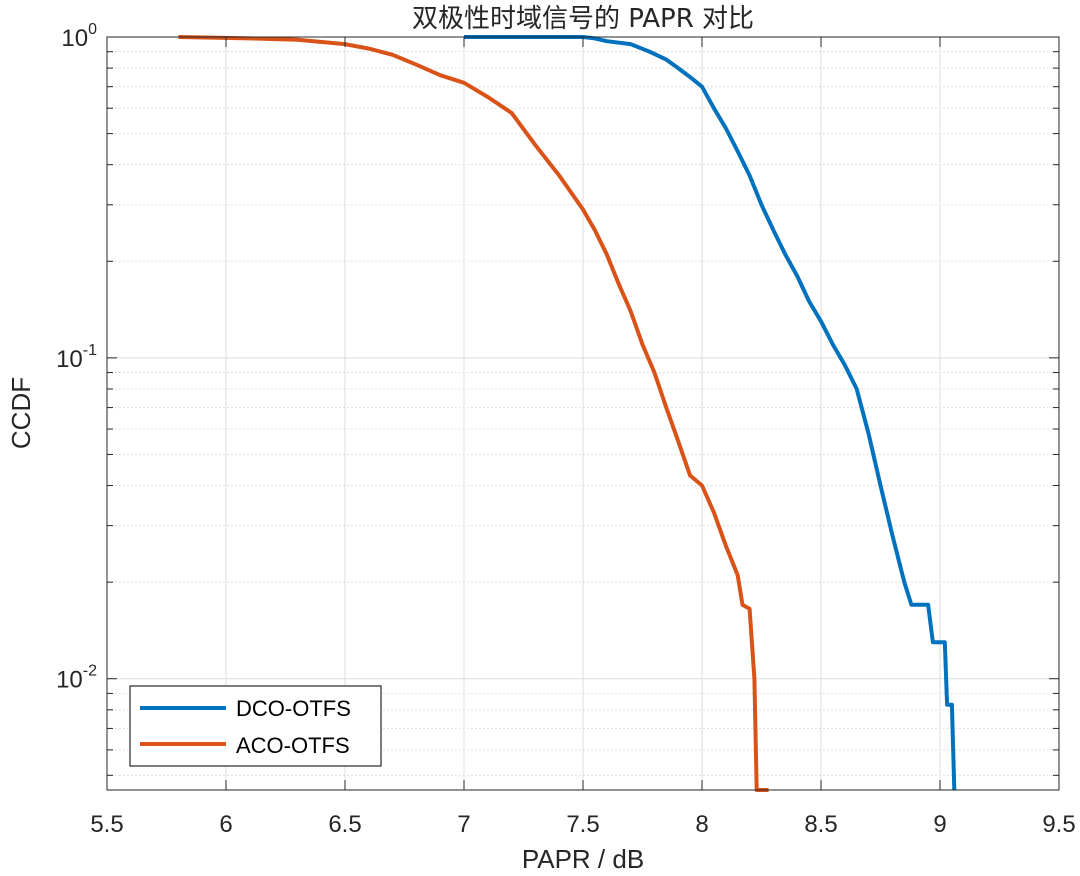 The width and height of the screenshot is (1080, 876). Describe the element at coordinates (820, 824) in the screenshot. I see `x-tick-label: 8.5` at that location.